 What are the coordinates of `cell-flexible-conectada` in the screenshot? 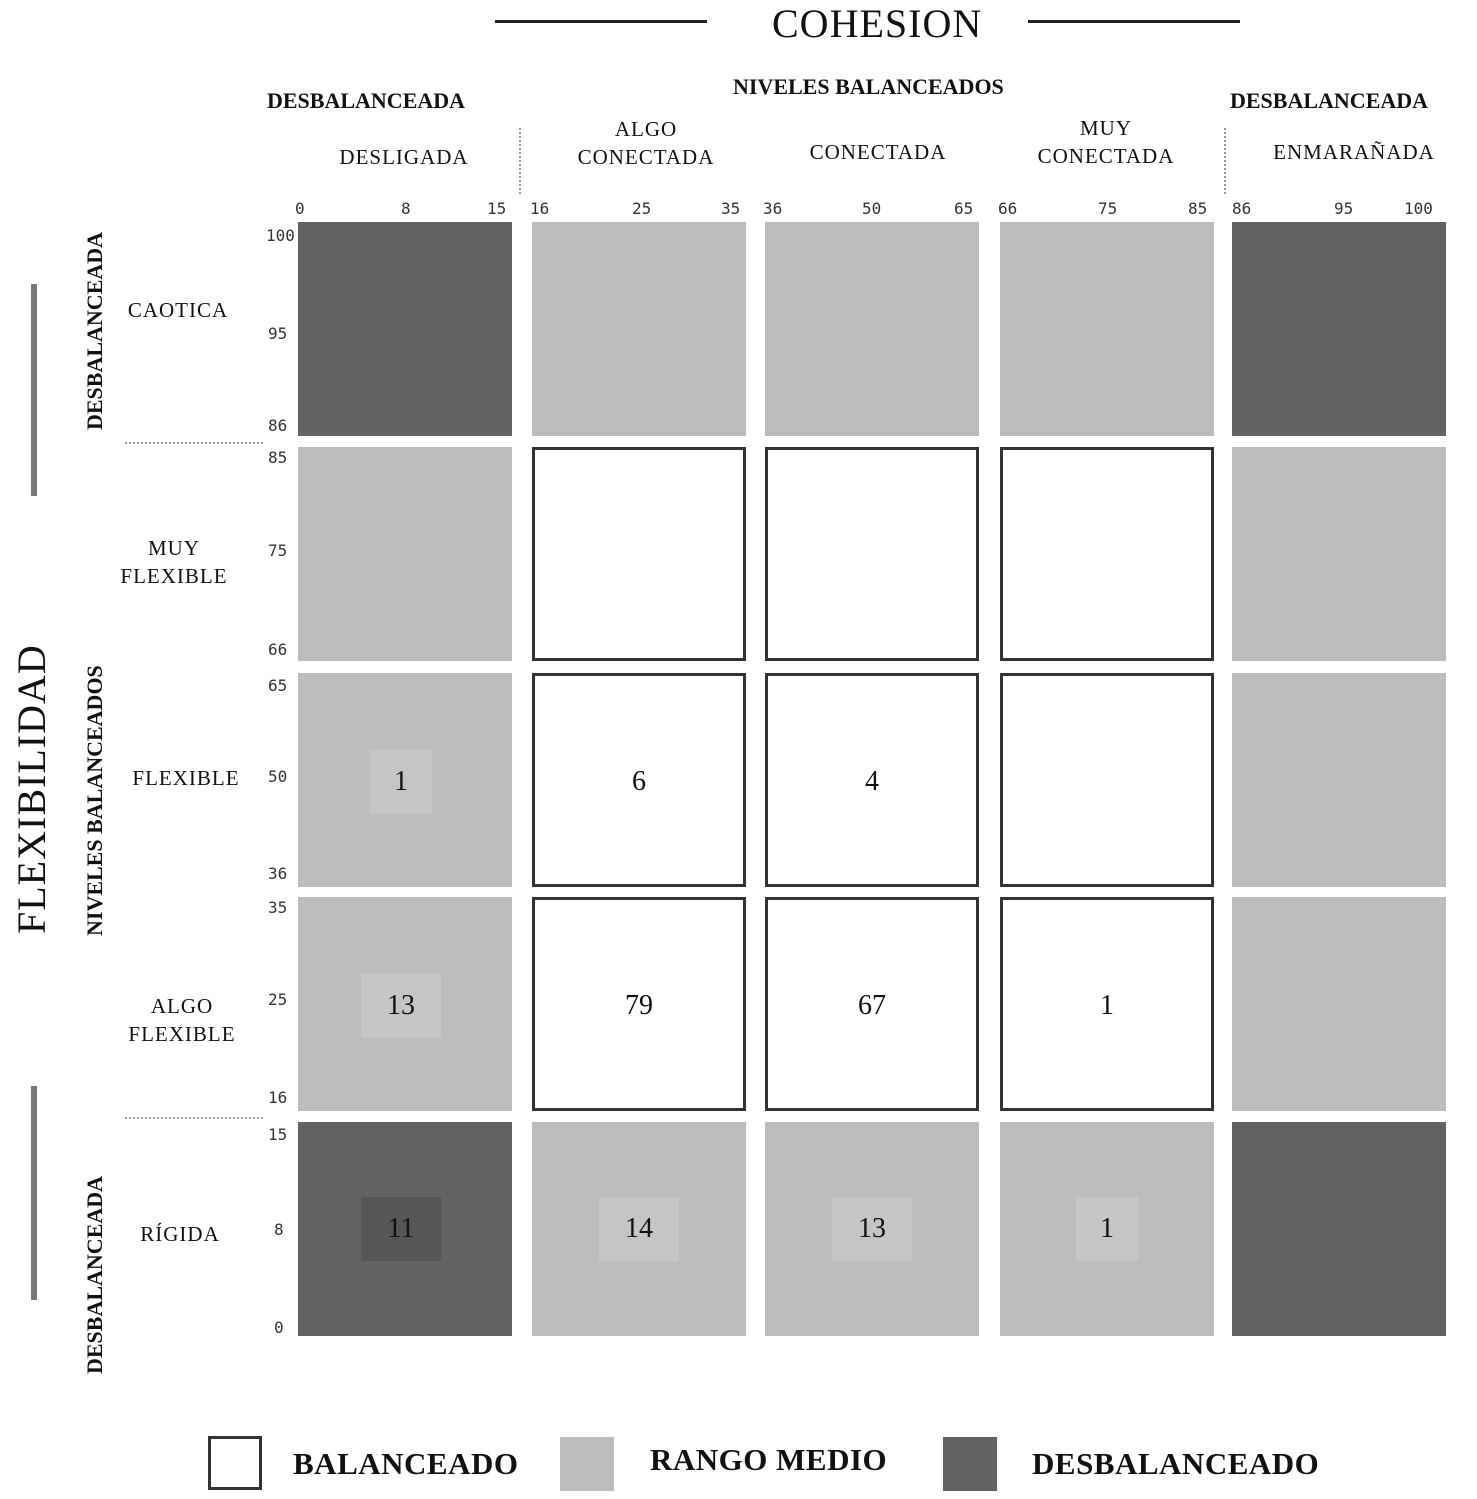 It's located at (872, 780).